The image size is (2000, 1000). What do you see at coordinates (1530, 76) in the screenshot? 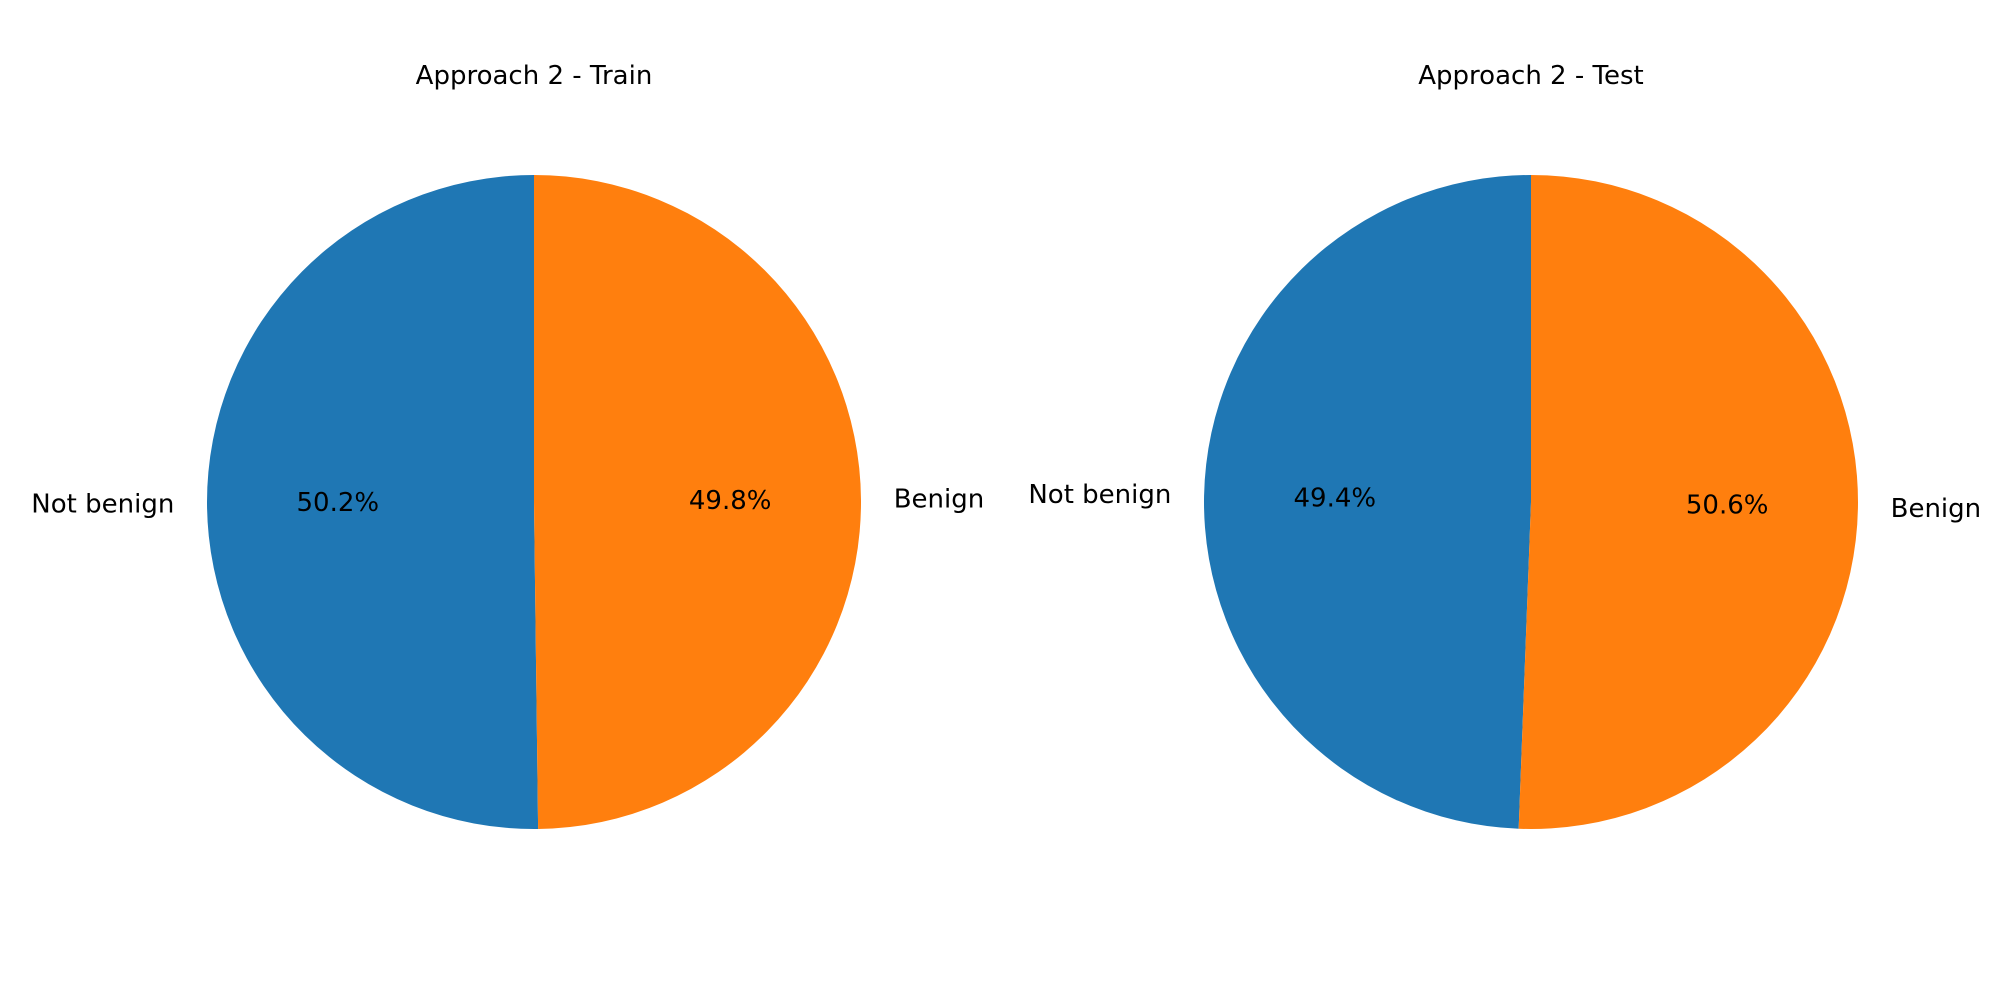
I see `chart-title: Approach 2 - Test` at bounding box center [1530, 76].